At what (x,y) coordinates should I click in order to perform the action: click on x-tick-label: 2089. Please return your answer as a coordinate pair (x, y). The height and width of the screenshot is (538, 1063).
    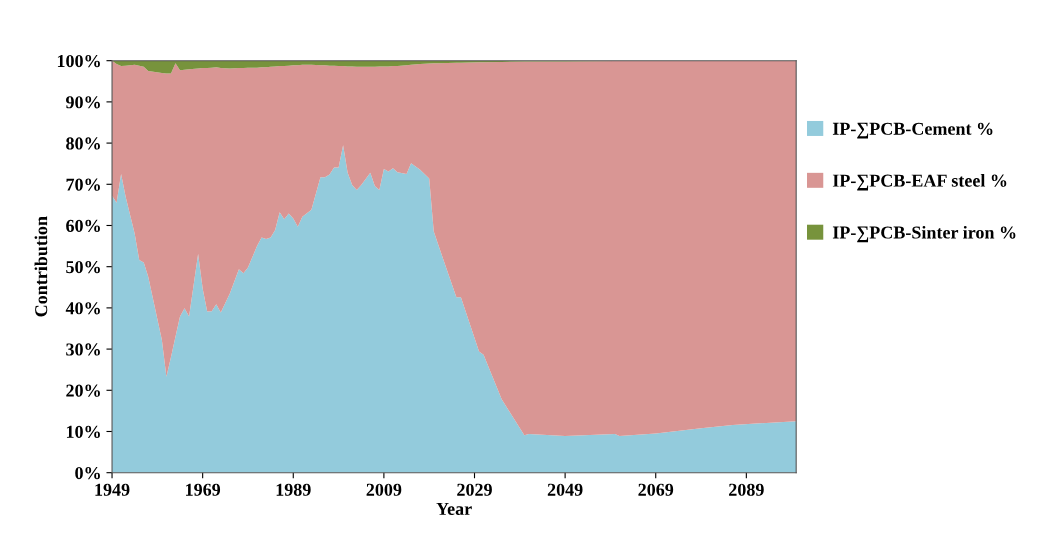
    Looking at the image, I should click on (746, 489).